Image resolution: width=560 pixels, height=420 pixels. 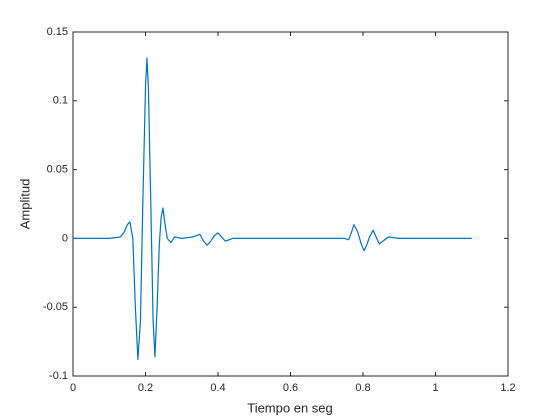 What do you see at coordinates (58, 376) in the screenshot?
I see `y-tick-label: -0.1` at bounding box center [58, 376].